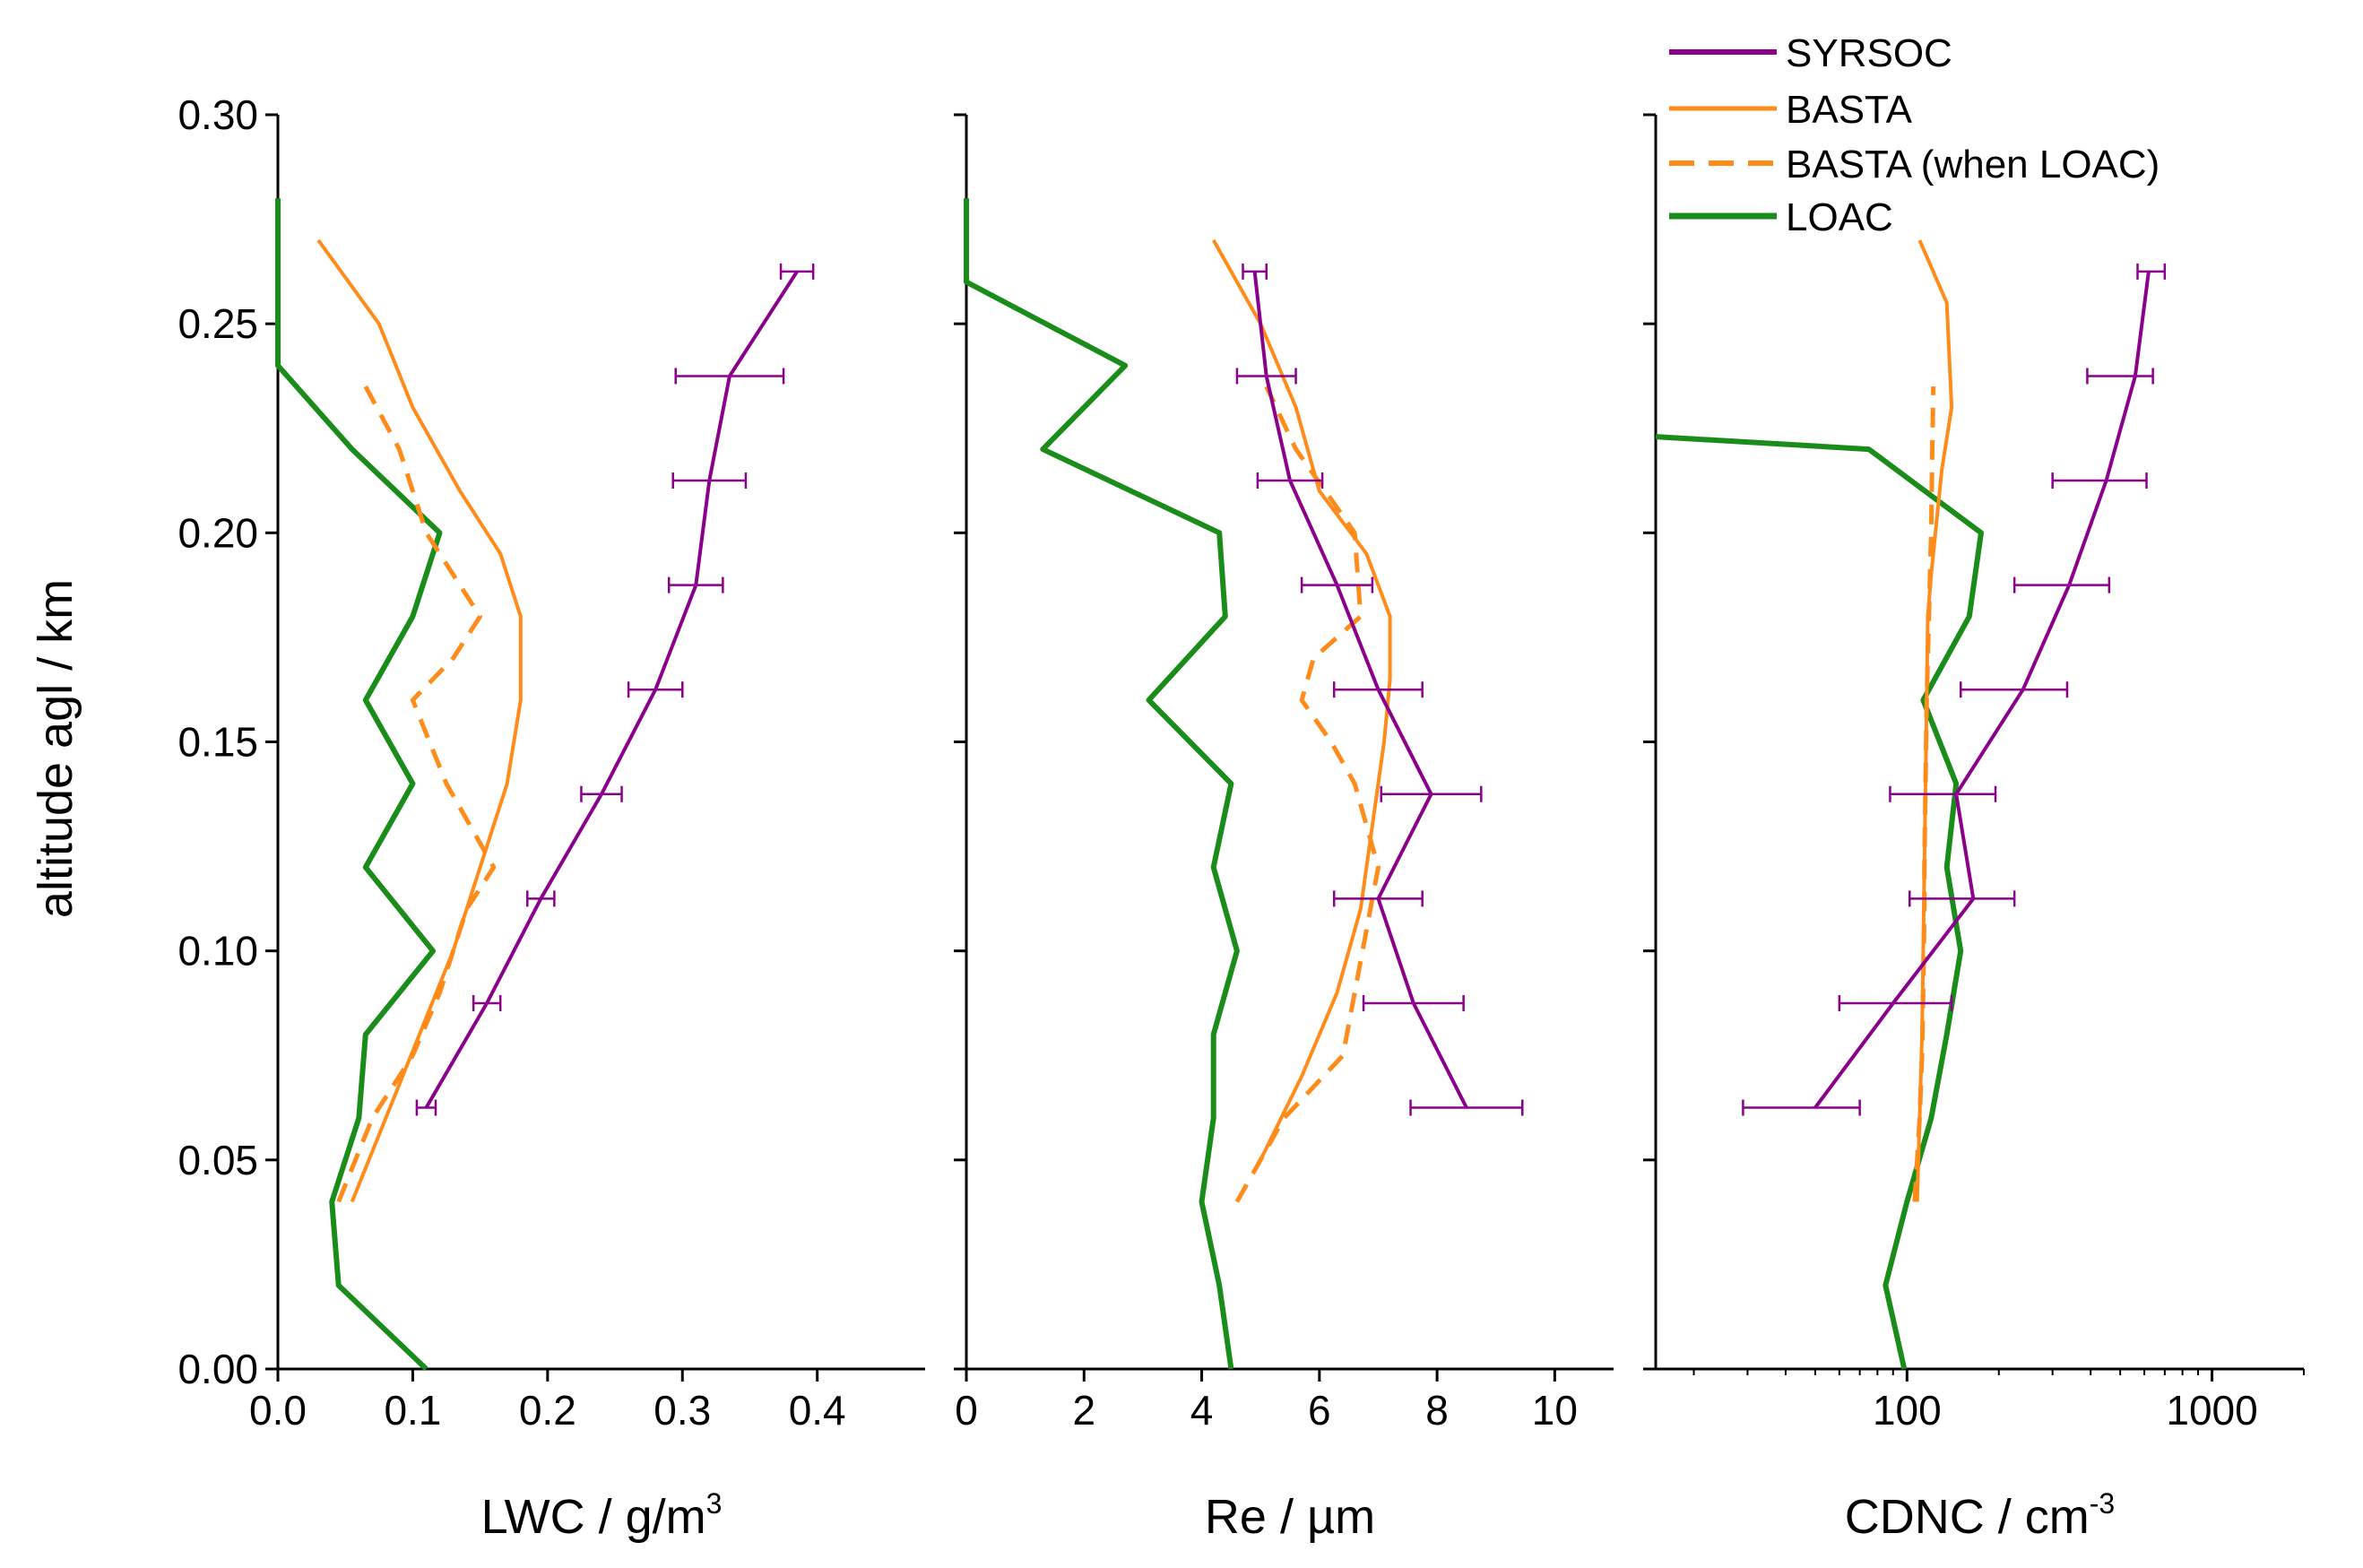  Describe the element at coordinates (217, 951) in the screenshot. I see `y-tick-label: 0.10` at that location.